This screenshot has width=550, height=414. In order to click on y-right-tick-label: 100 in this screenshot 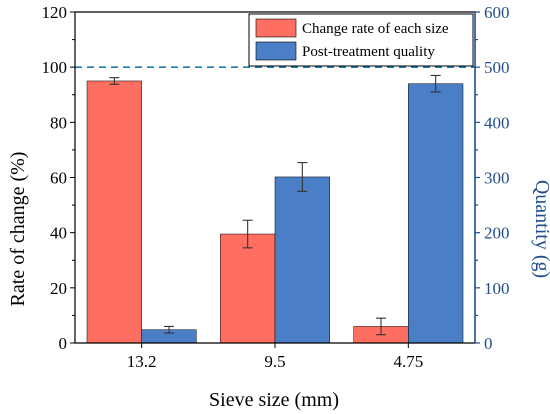, I will do `click(497, 288)`.